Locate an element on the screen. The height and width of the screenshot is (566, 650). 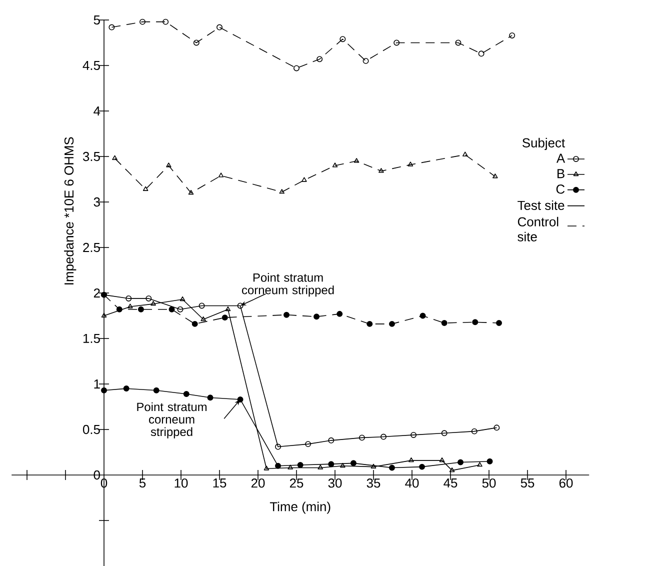
legend-label: C is located at coordinates (560, 189).